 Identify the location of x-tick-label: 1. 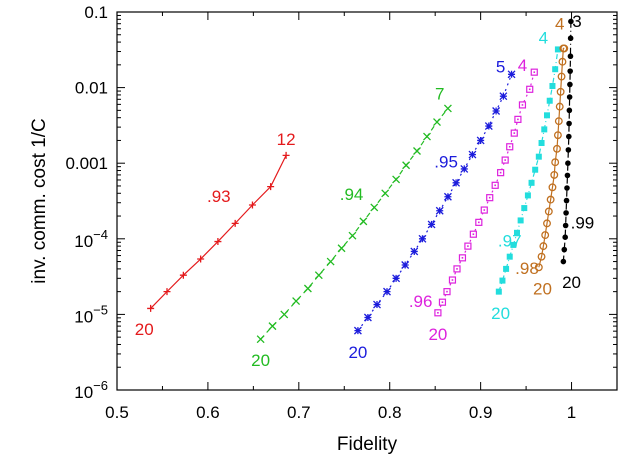
(571, 412).